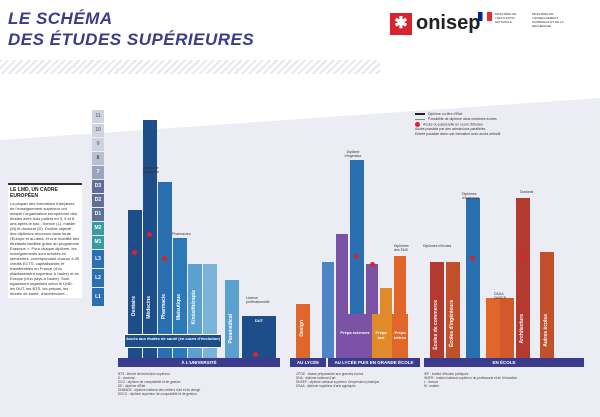  I want to click on logo-text: onisep, so click(448, 23).